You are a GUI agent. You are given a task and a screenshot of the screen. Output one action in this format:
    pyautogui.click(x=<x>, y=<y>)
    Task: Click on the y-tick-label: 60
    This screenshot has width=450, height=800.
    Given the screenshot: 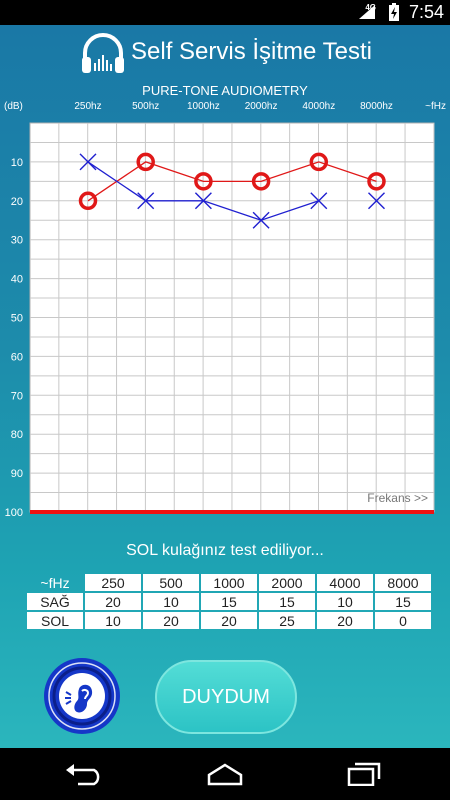 What is the action you would take?
    pyautogui.click(x=17, y=357)
    